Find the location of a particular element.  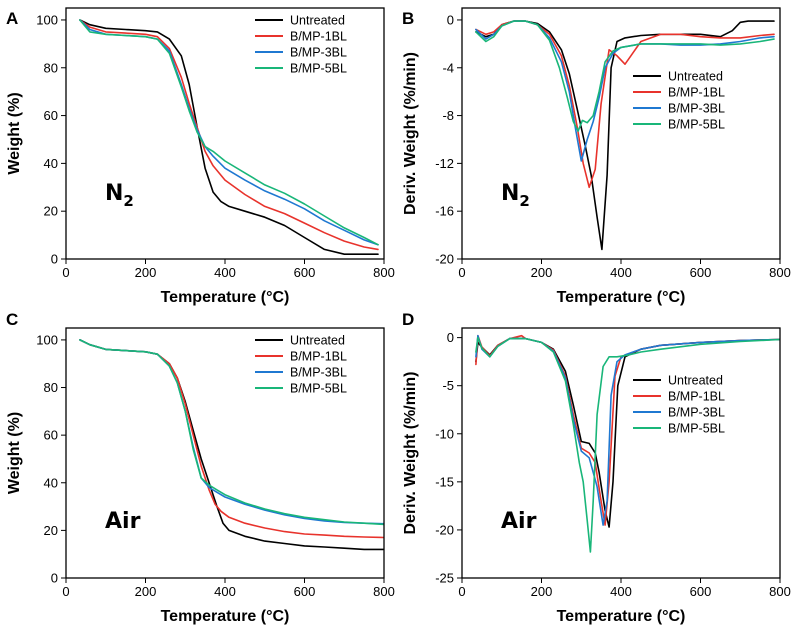

y-tick-label: -8 is located at coordinates (448, 115).